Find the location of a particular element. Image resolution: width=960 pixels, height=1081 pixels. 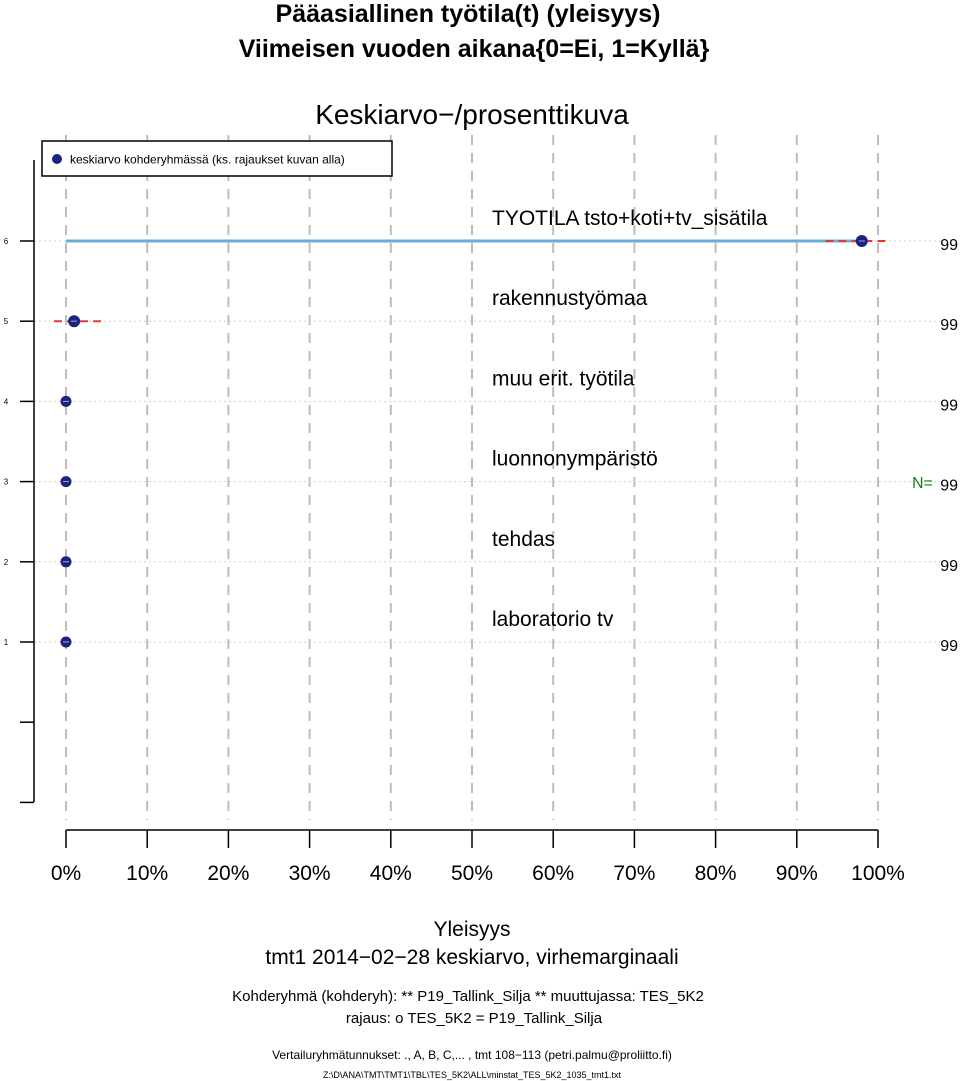

chart-subtitle: Keskiarvo−/prosenttikuva is located at coordinates (472, 114).